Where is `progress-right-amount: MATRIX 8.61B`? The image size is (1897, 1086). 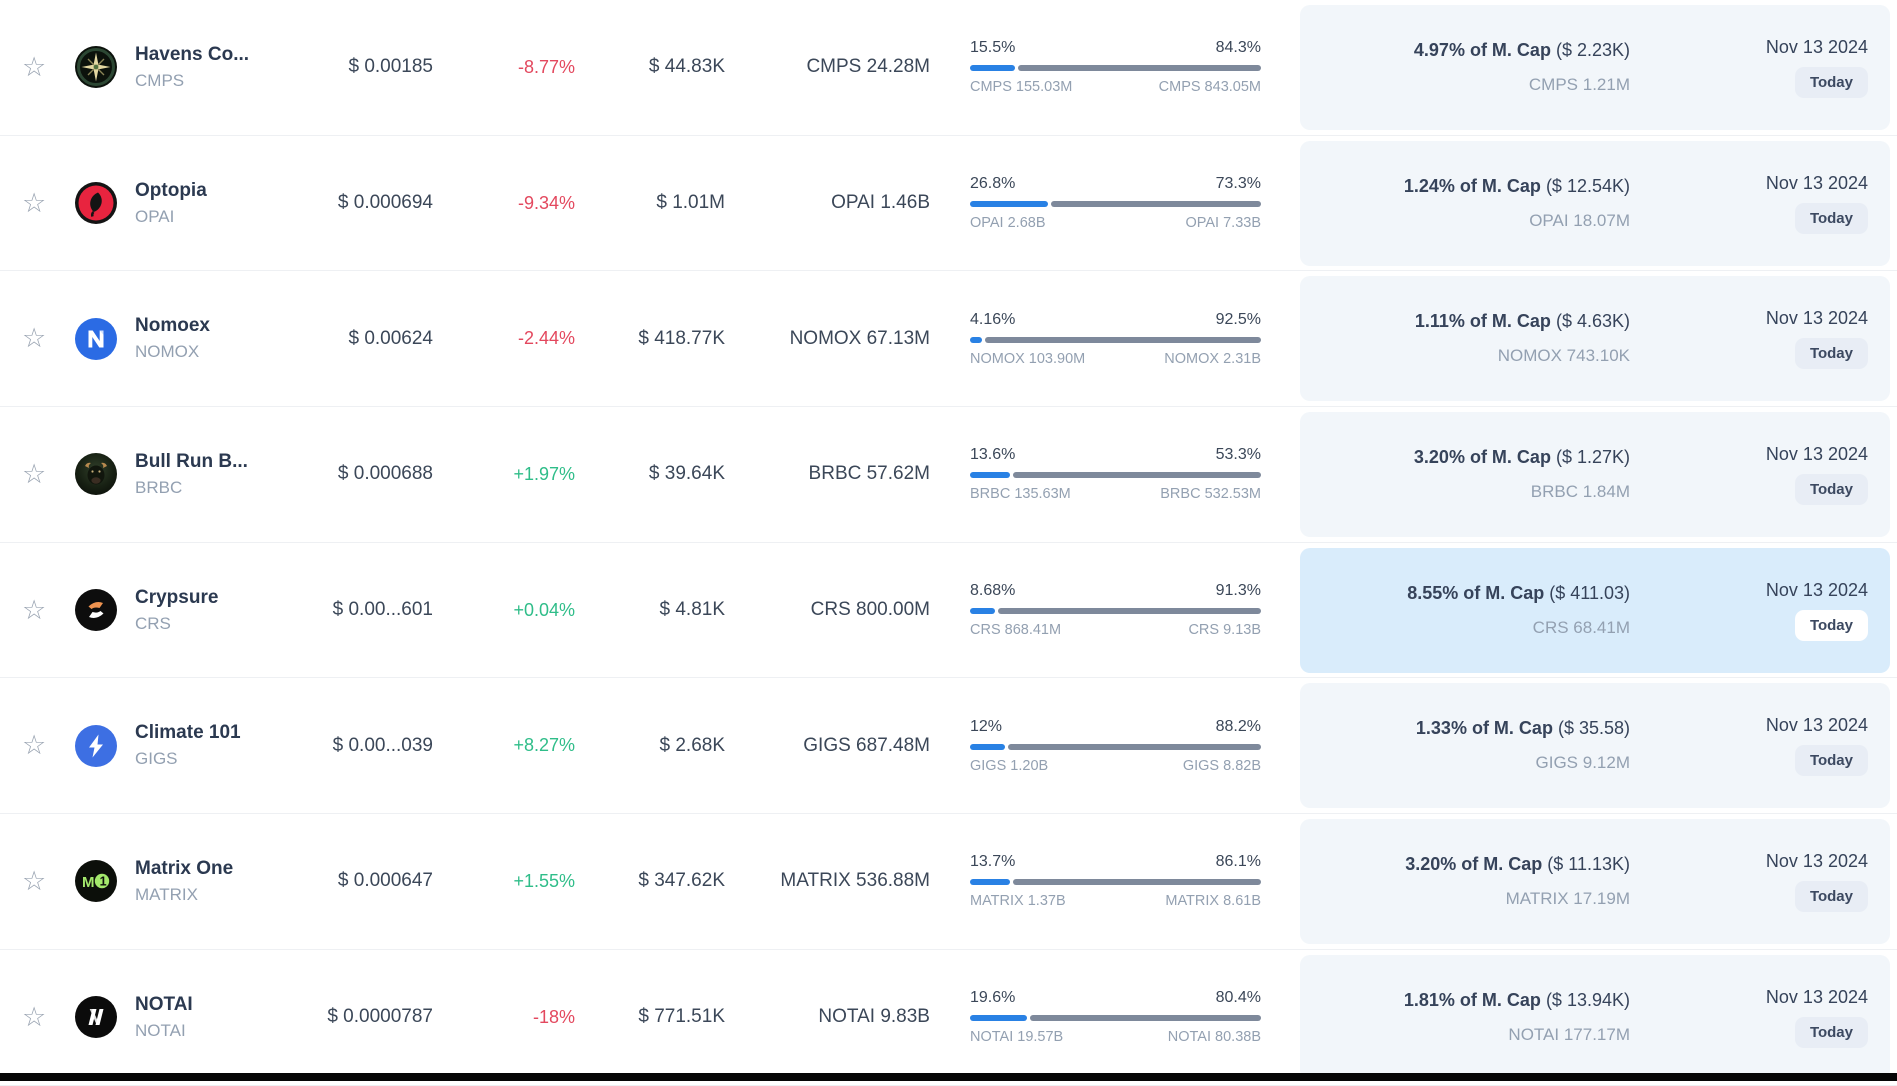
progress-right-amount: MATRIX 8.61B is located at coordinates (1213, 901).